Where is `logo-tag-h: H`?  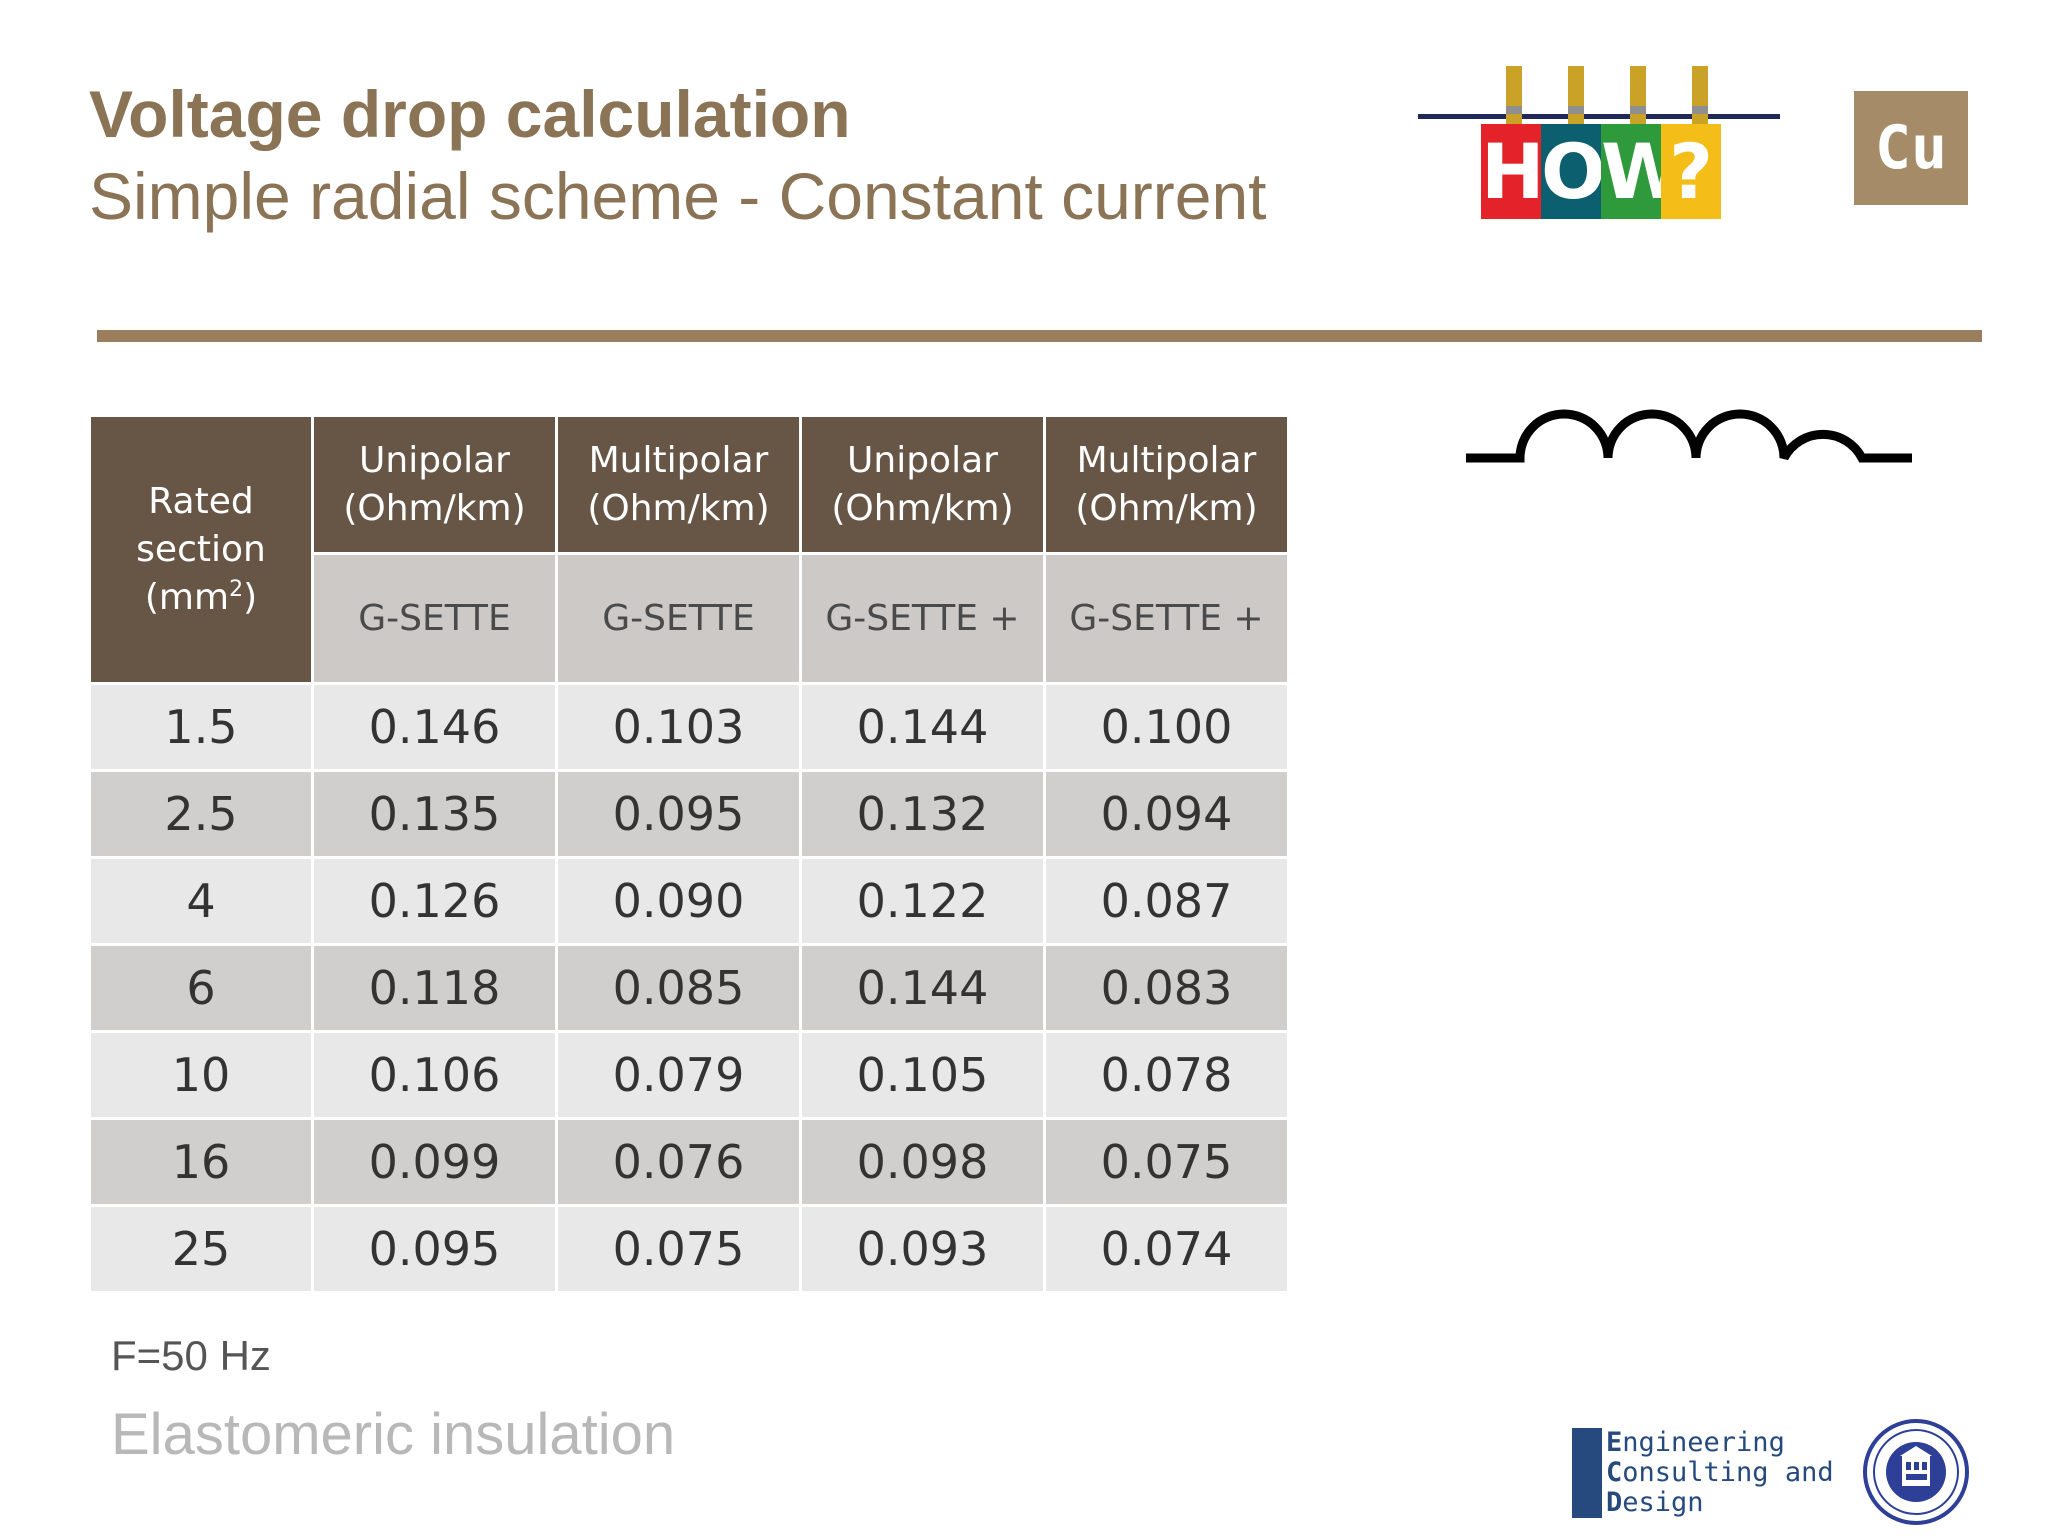 logo-tag-h: H is located at coordinates (1513, 171).